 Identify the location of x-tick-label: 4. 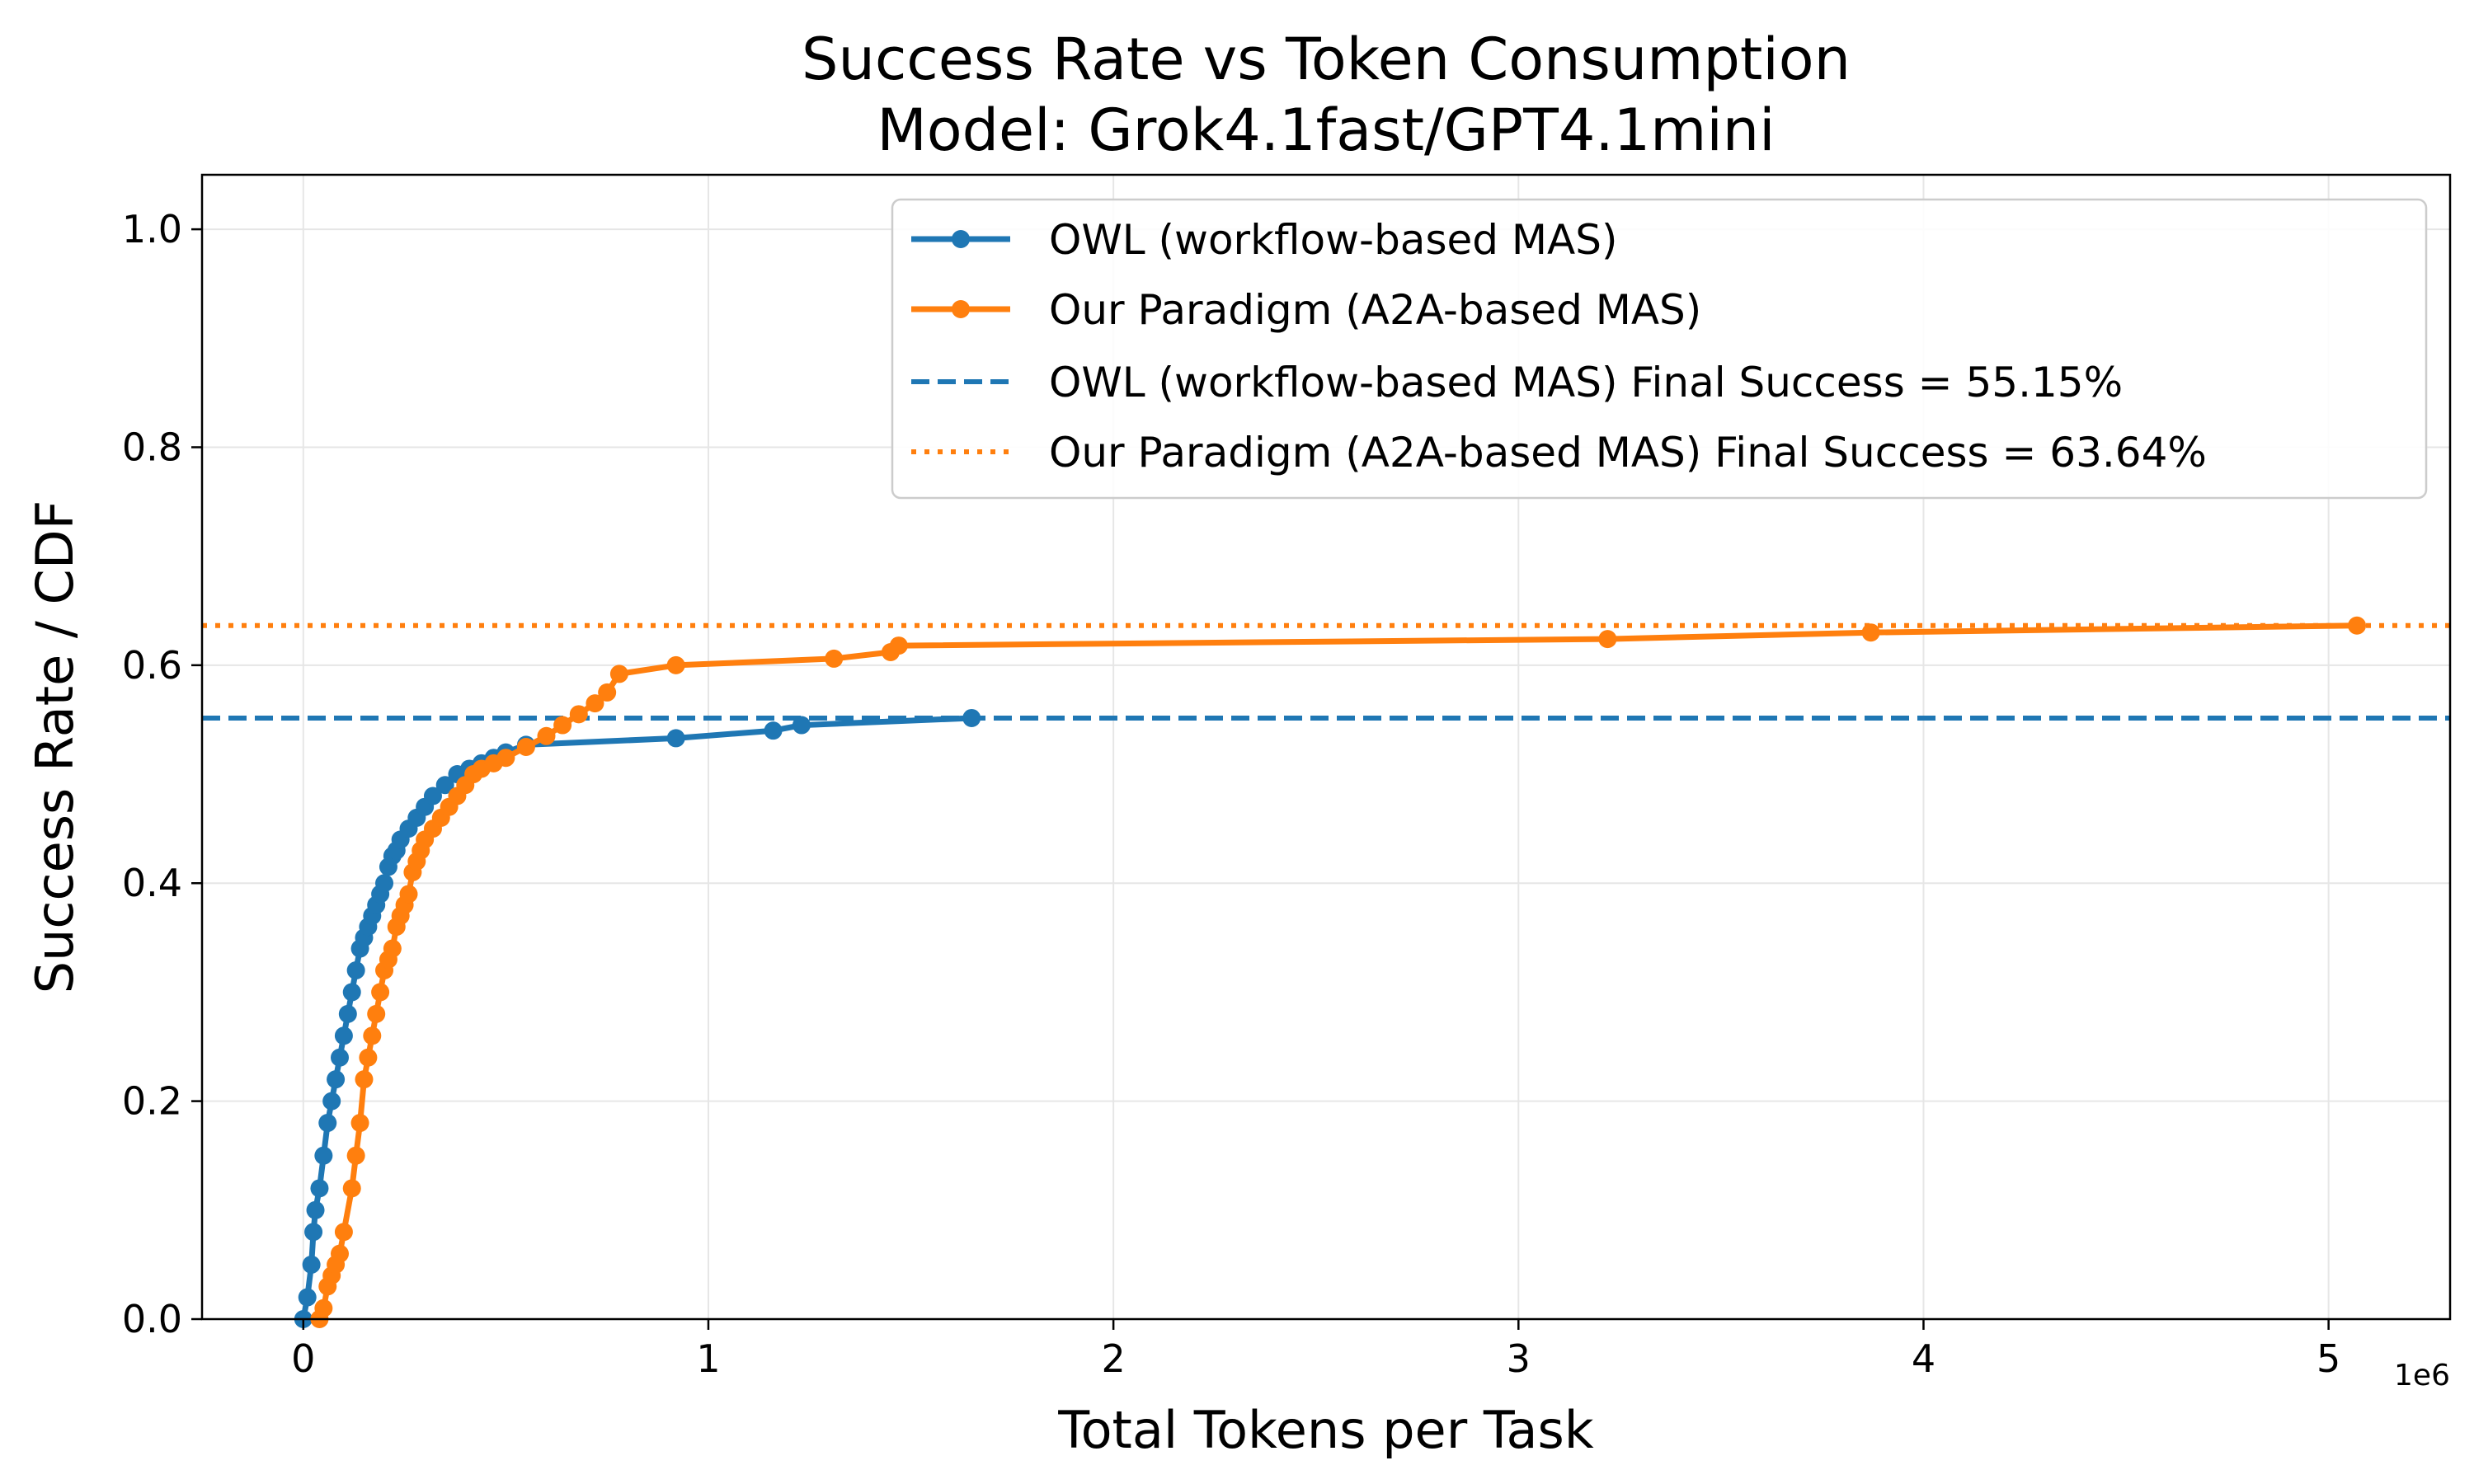
(1923, 1358).